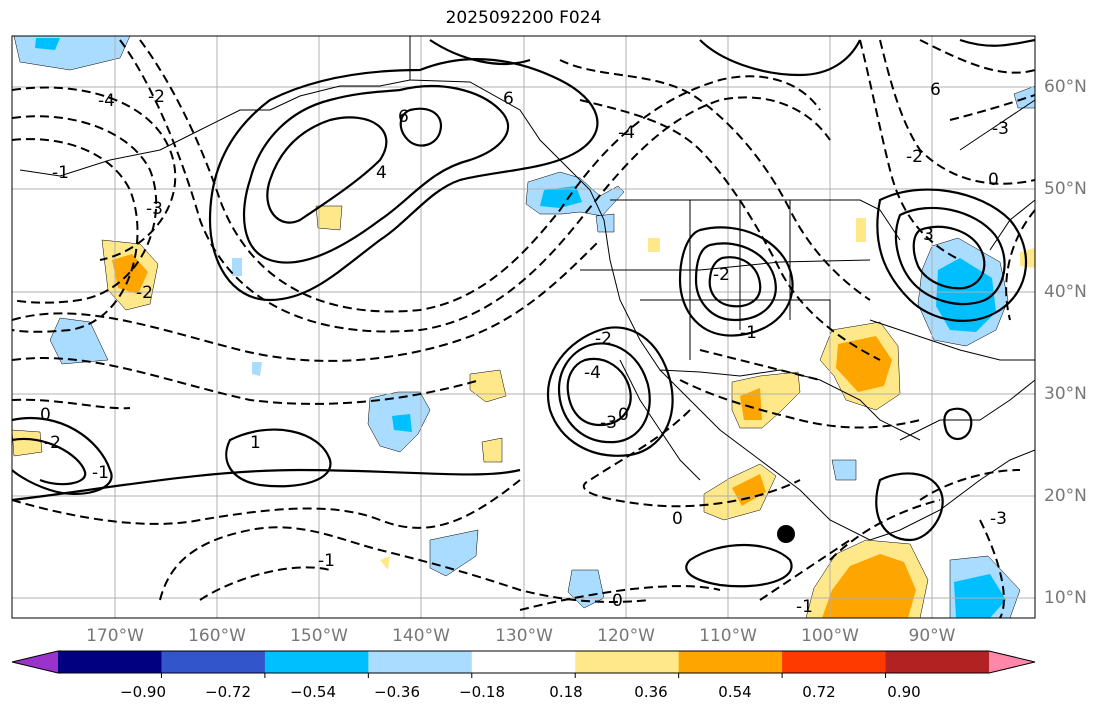 This screenshot has width=1105, height=712. What do you see at coordinates (115, 636) in the screenshot?
I see `lon-label: 170°W` at bounding box center [115, 636].